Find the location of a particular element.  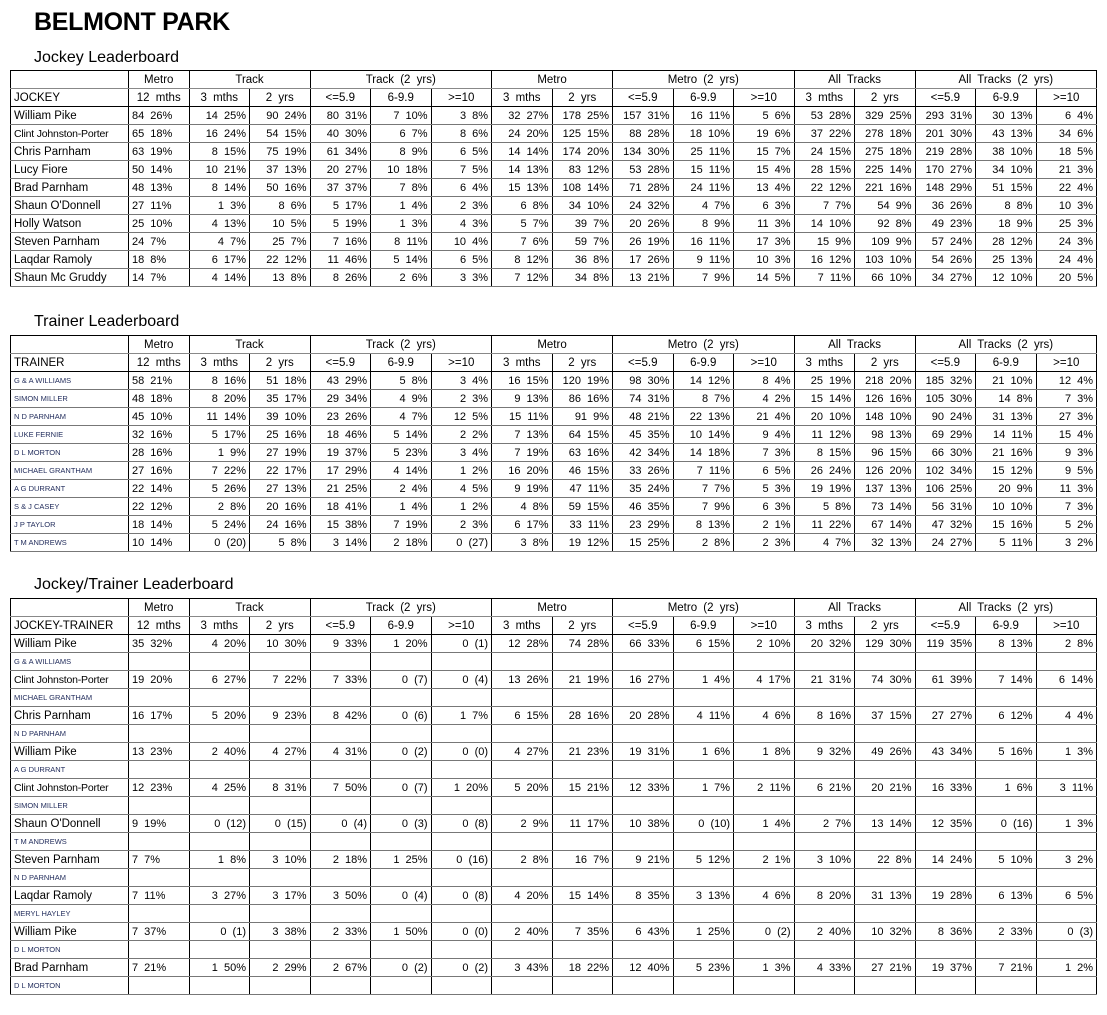

stat-cell: 2 1% is located at coordinates (764, 524).